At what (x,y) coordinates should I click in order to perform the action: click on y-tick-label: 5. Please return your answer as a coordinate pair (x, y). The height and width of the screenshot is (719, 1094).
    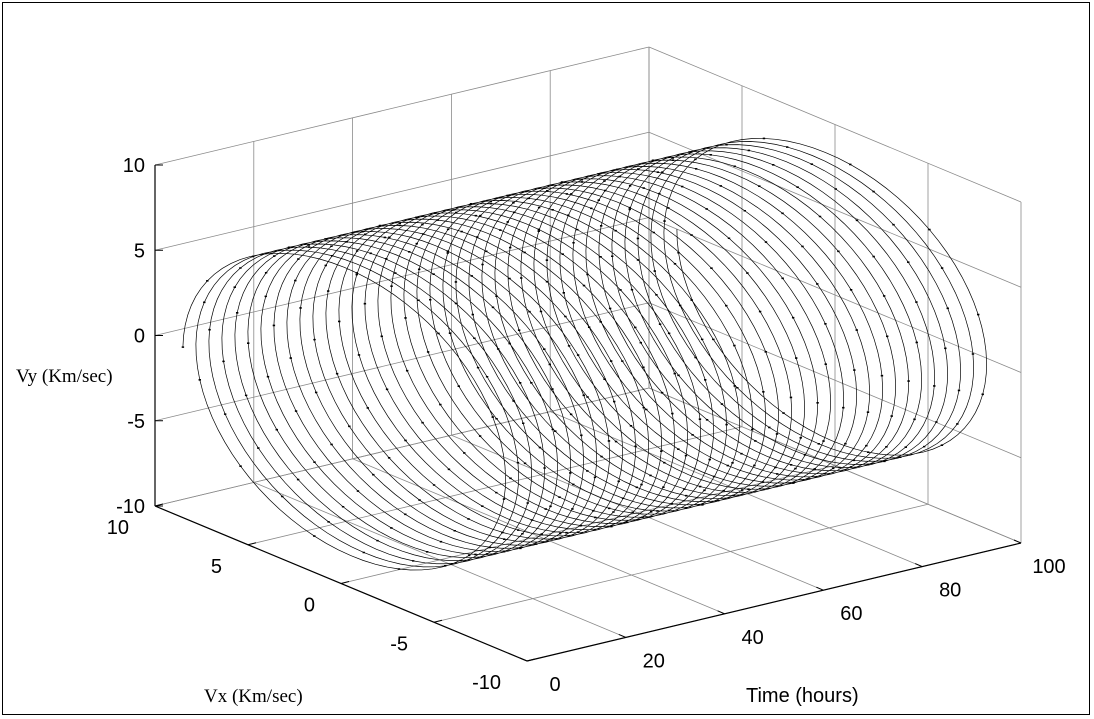
    Looking at the image, I should click on (216, 567).